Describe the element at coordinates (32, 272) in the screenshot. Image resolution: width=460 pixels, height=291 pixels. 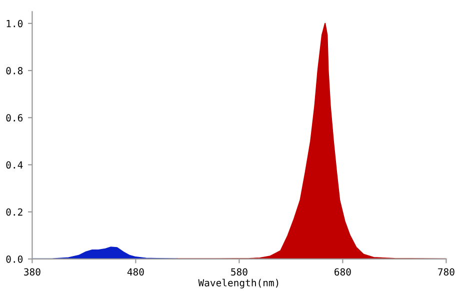
I see `x-tick-label: 380` at that location.